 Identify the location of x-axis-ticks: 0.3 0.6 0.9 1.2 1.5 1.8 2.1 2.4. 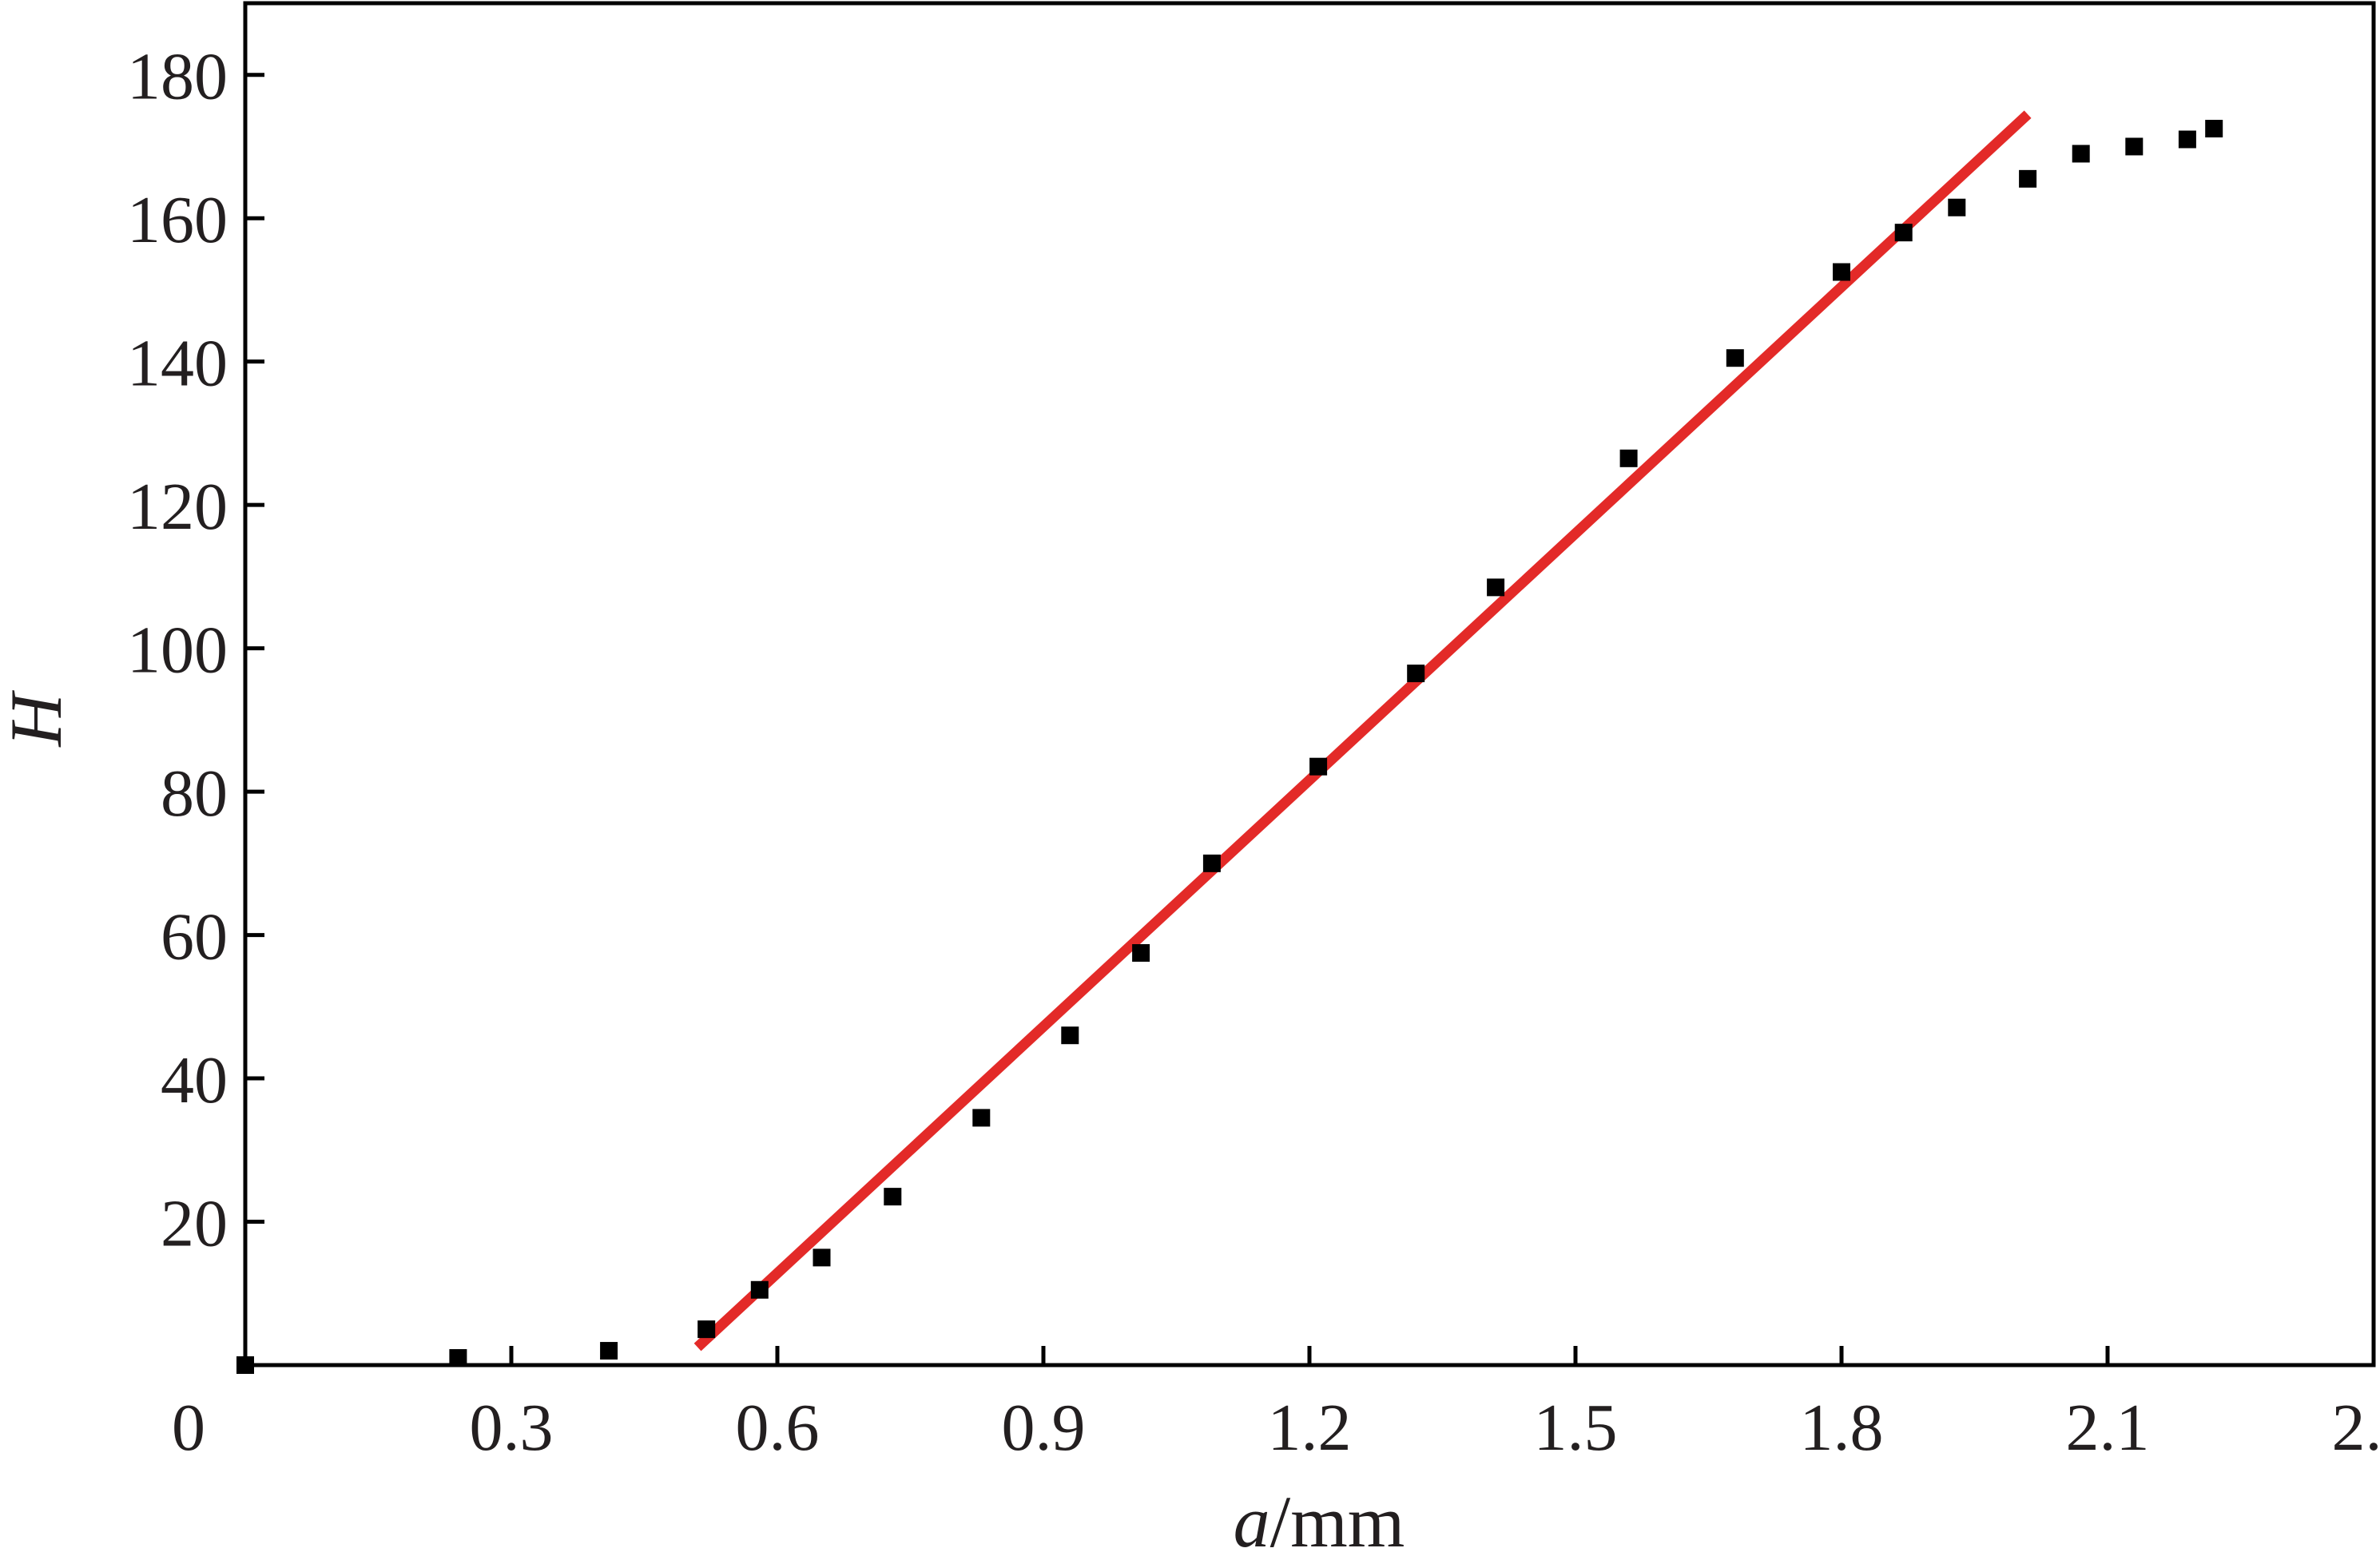
(1425, 1406).